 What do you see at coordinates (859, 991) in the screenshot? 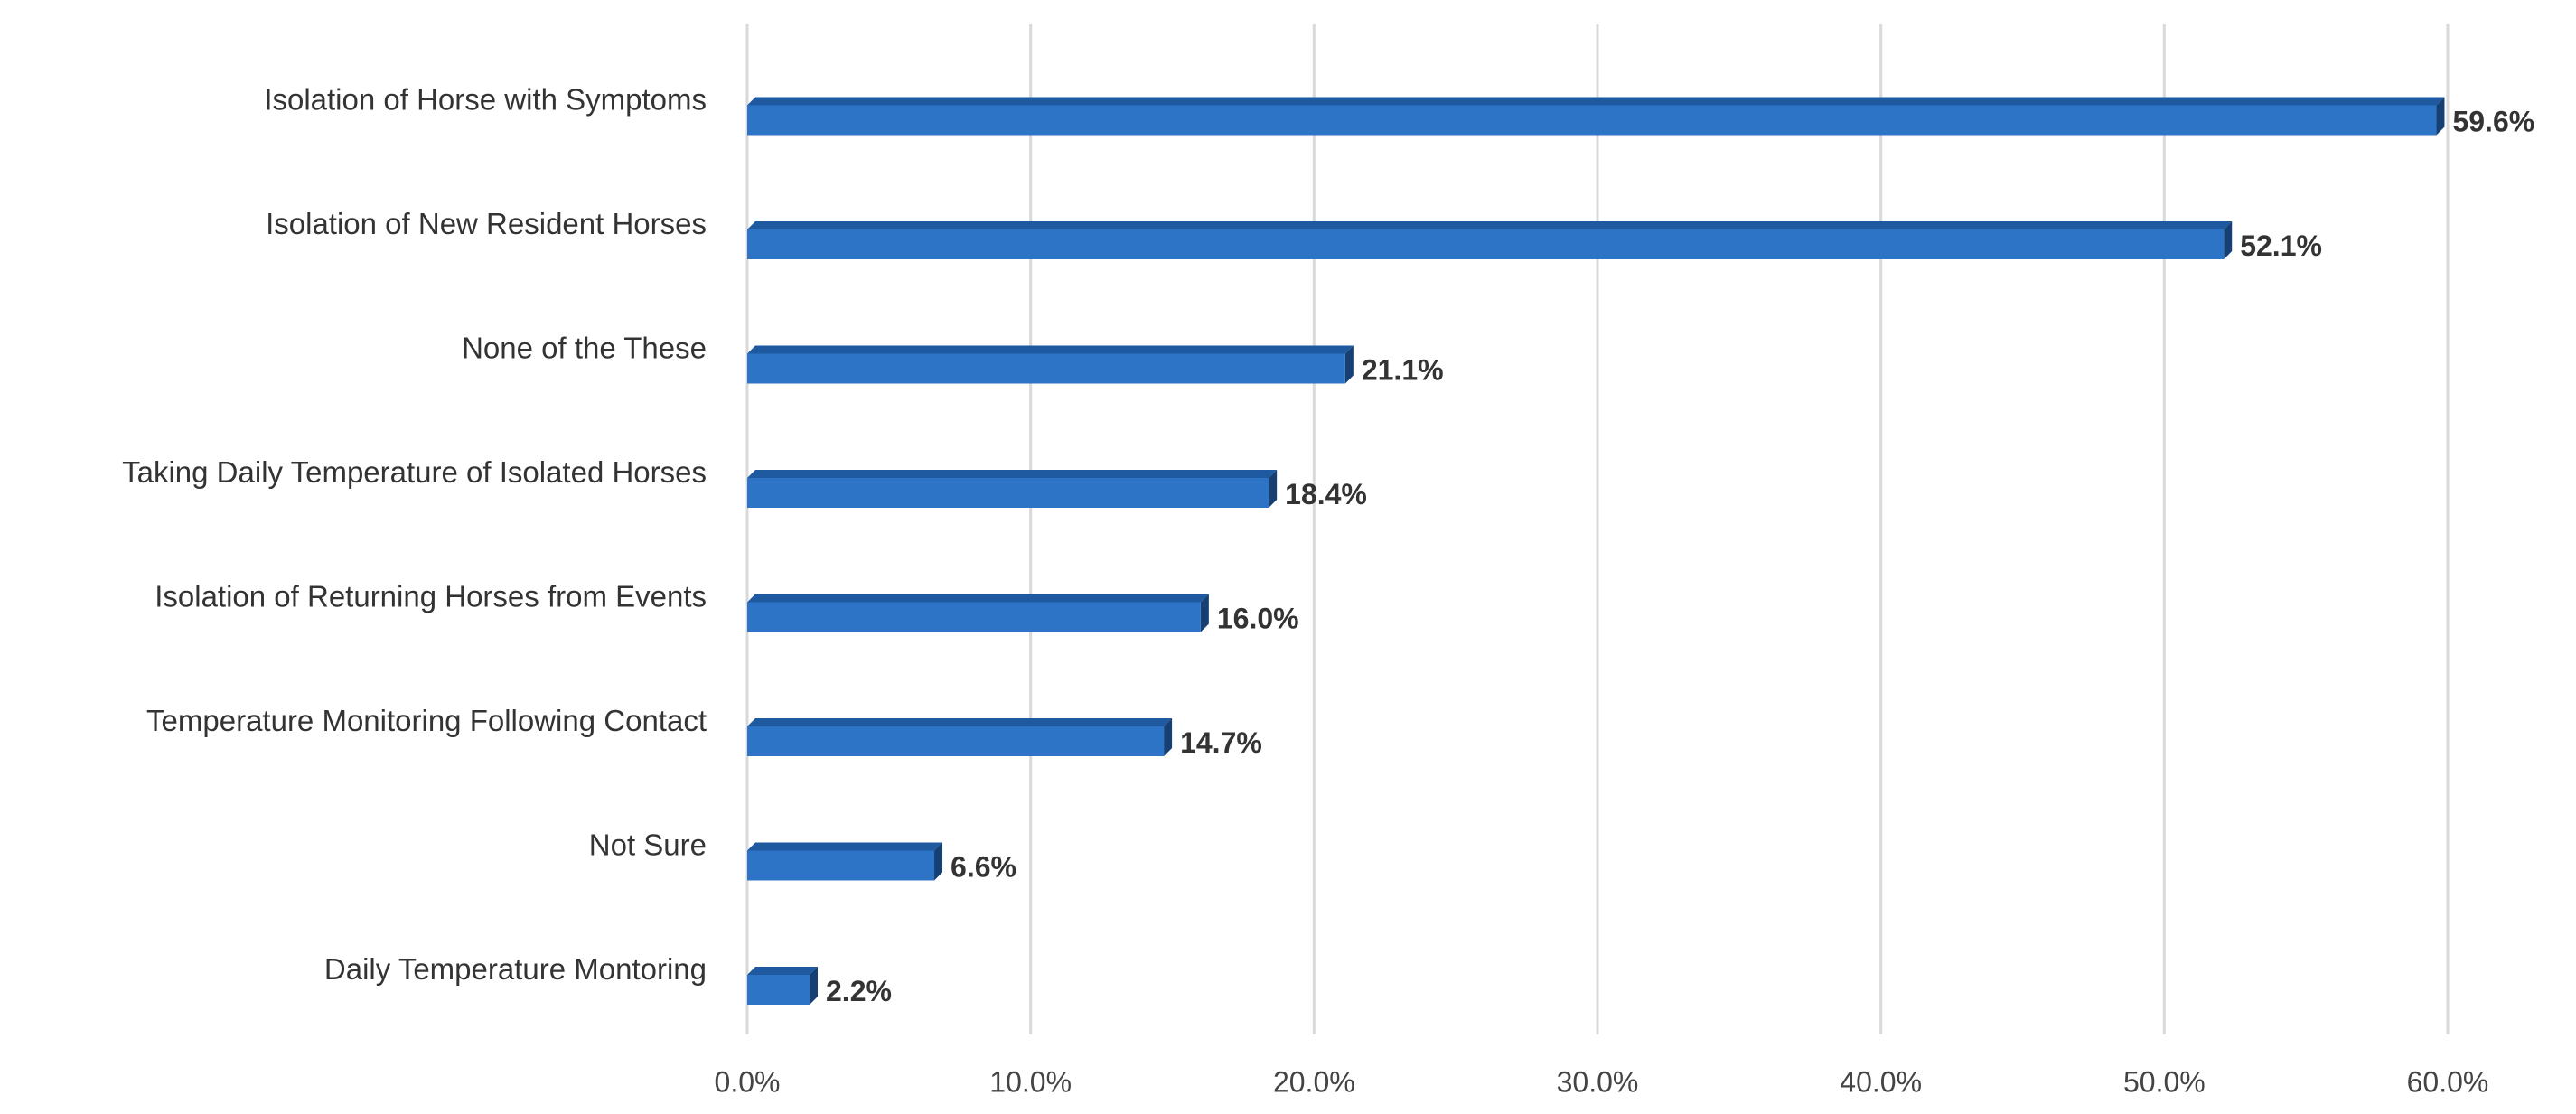
I see `value-label: 2.2%` at bounding box center [859, 991].